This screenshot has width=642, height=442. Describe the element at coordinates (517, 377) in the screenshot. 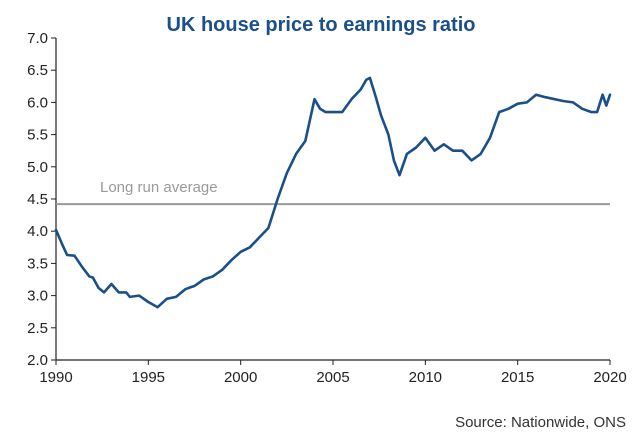

I see `x-tick-label: 2015` at that location.